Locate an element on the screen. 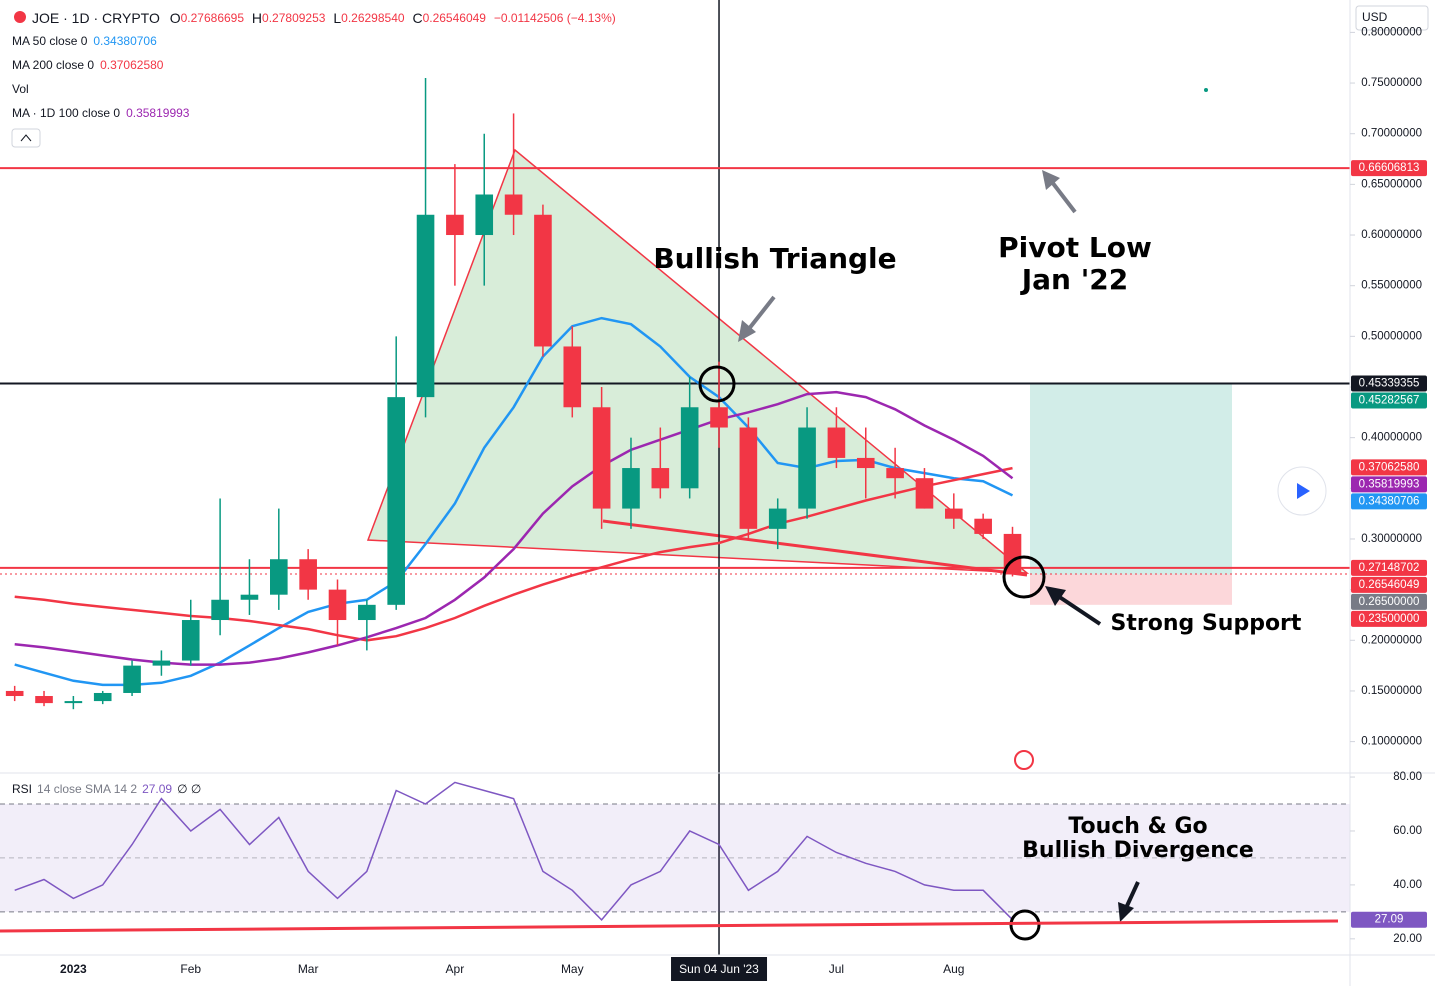 This screenshot has height=986, width=1435. price-label: 0.34380706 is located at coordinates (1389, 501).